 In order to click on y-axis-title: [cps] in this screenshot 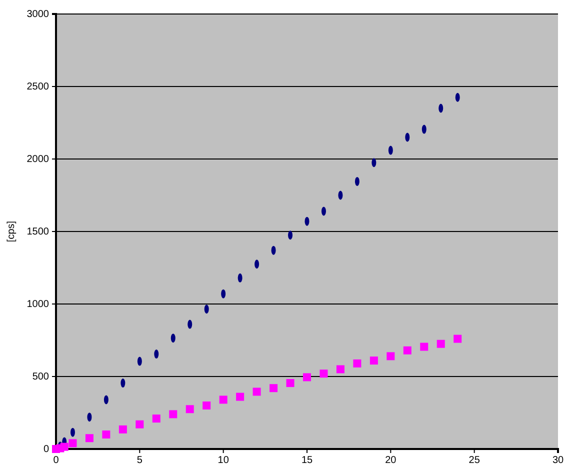, I will do `click(11, 231)`.